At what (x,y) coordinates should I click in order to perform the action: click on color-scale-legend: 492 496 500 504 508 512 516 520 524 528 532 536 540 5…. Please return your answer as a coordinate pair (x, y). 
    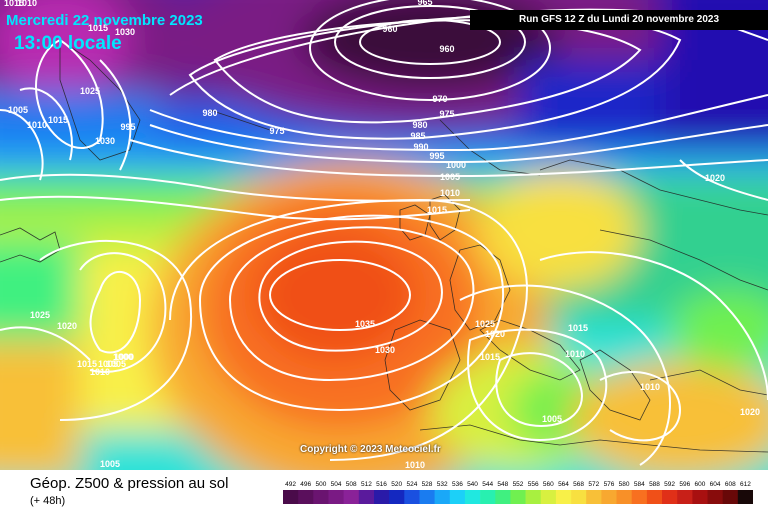
    Looking at the image, I should click on (518, 492).